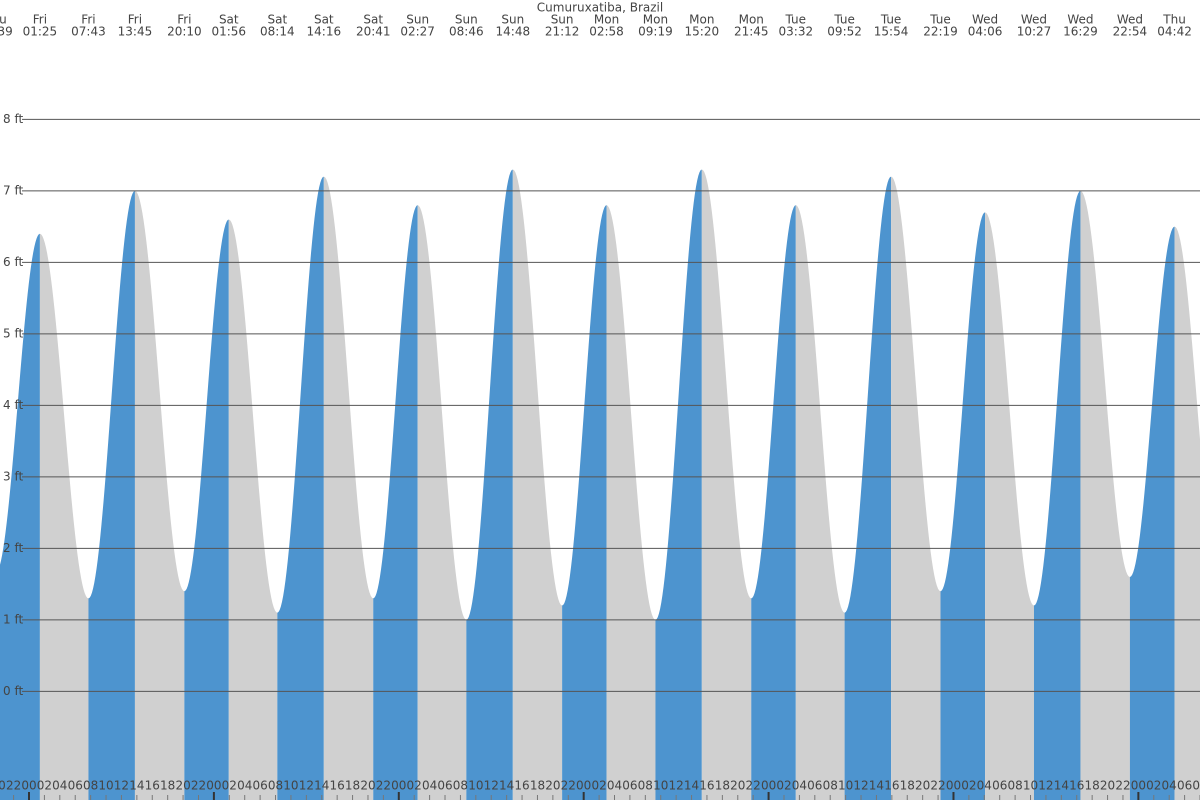 The width and height of the screenshot is (1200, 800). What do you see at coordinates (1174, 32) in the screenshot?
I see `extreme-time: 04:42` at bounding box center [1174, 32].